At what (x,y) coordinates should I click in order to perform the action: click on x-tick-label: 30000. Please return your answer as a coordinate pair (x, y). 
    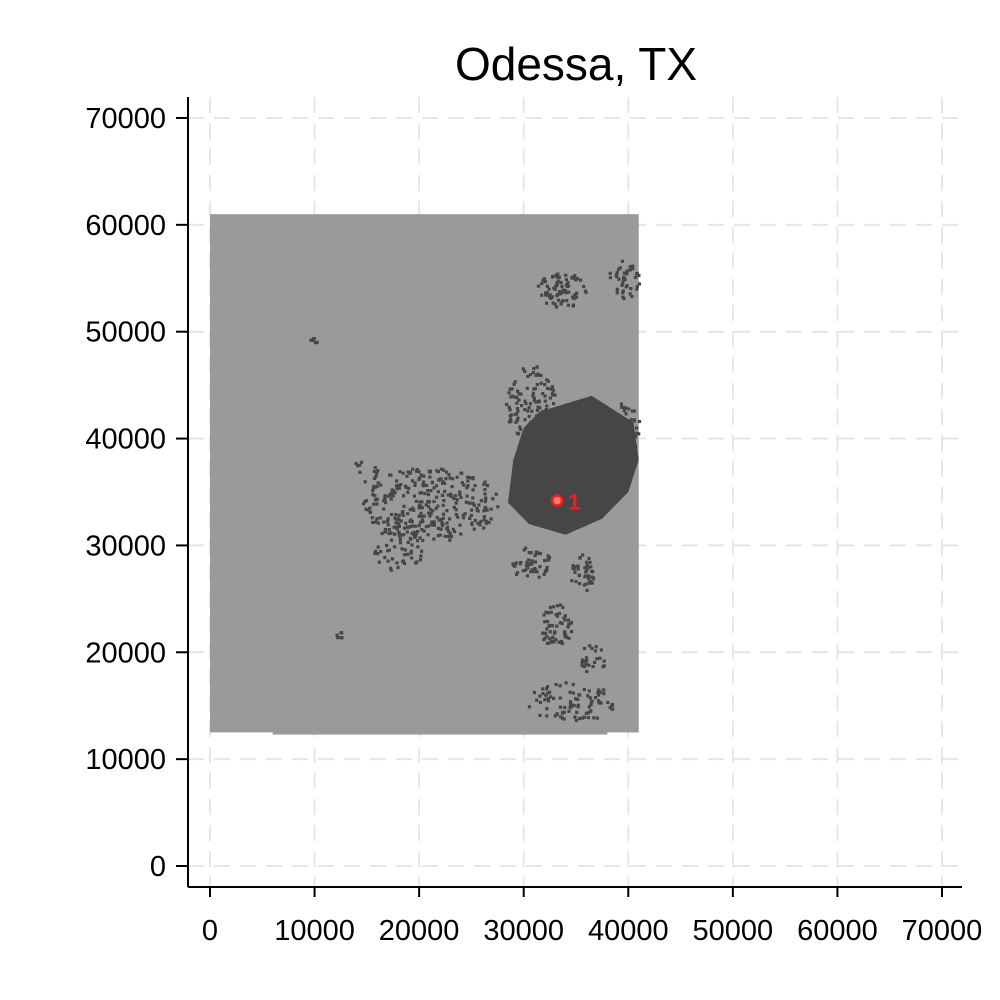
    Looking at the image, I should click on (523, 931).